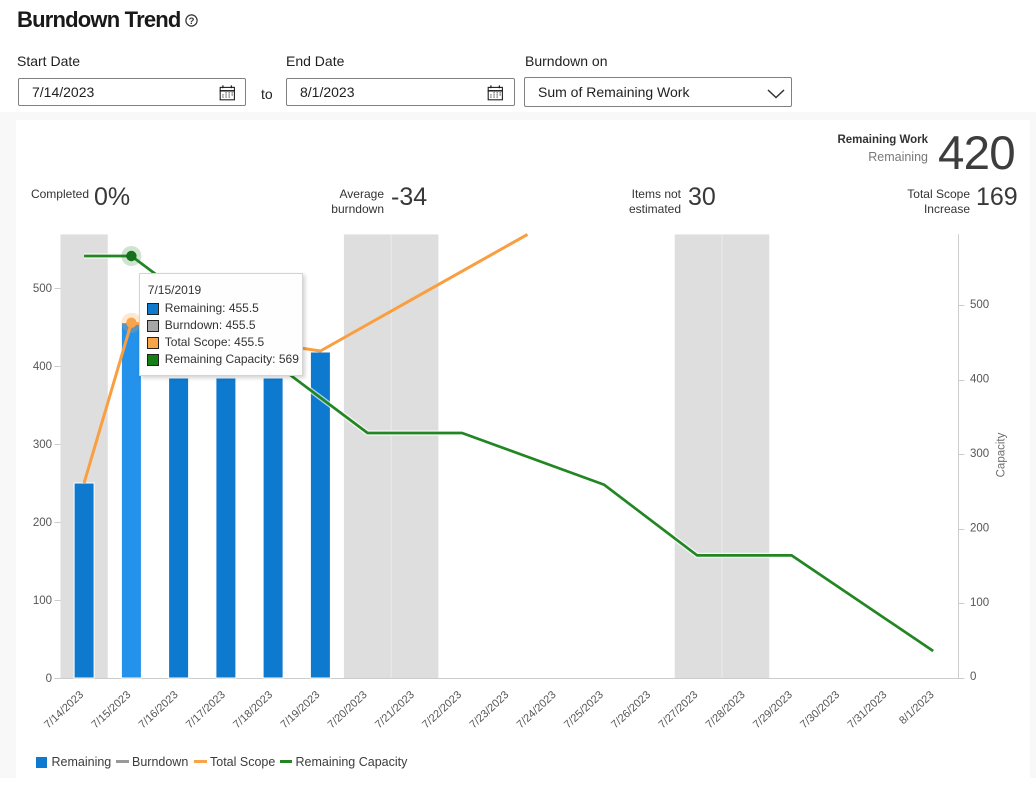  Describe the element at coordinates (773, 710) in the screenshot. I see `svg-text: 7/29/2023` at that location.